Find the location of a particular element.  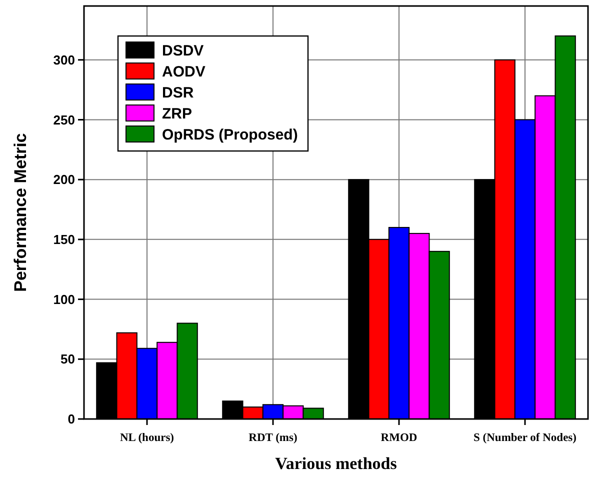

y-tick-label: 150 is located at coordinates (64, 239).